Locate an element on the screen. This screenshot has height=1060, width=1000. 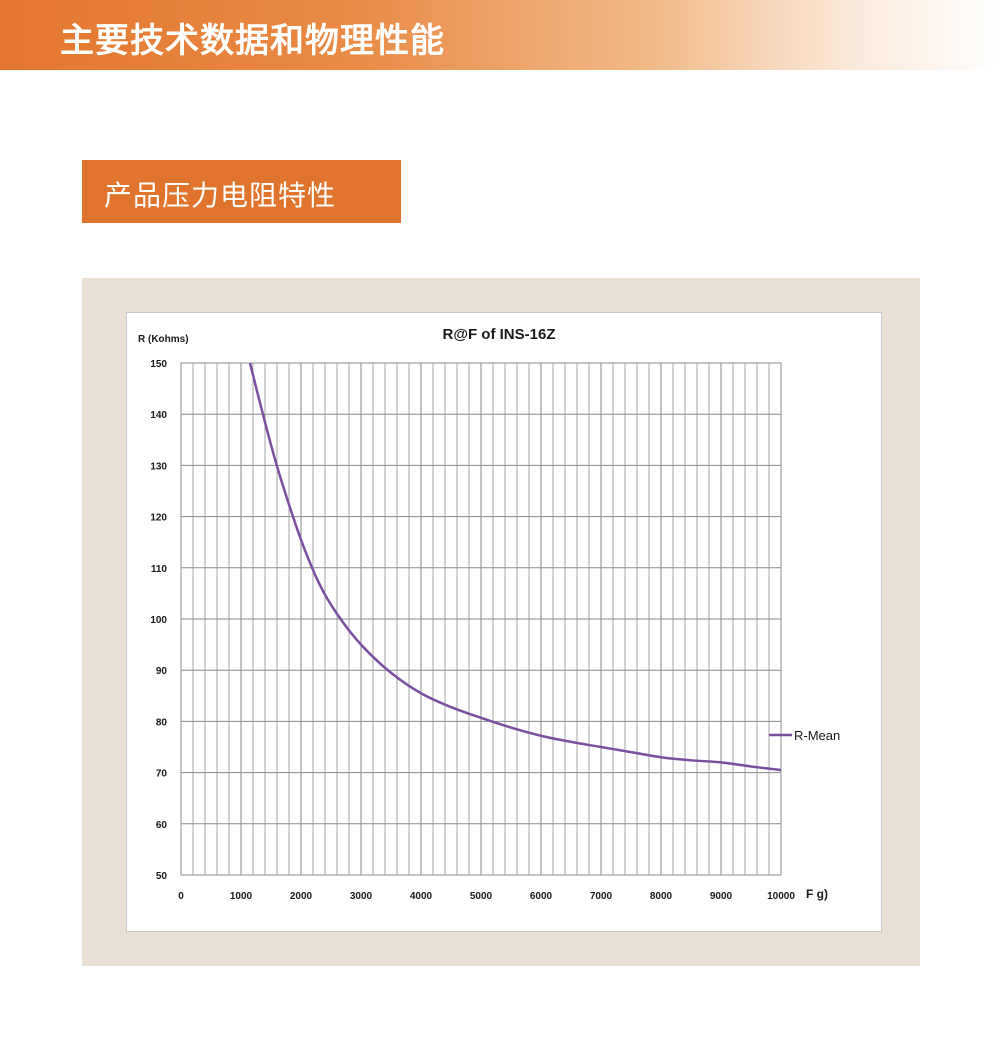
legend-label-r-mean: R-Mean is located at coordinates (817, 735).